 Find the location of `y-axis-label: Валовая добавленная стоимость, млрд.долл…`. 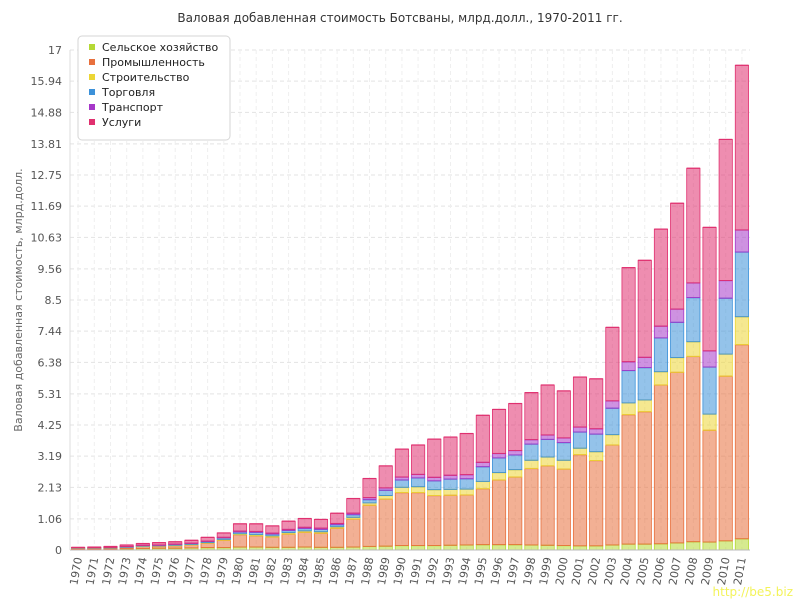

y-axis-label: Валовая добавленная стоимость, млрд.долл… is located at coordinates (18, 299).